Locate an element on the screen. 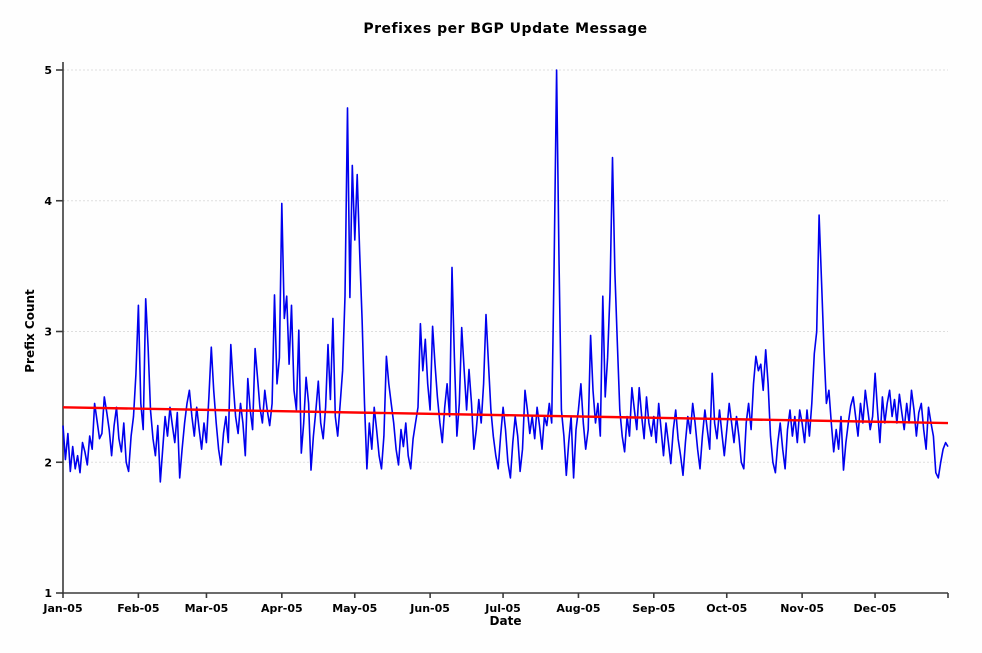 This screenshot has width=982, height=653. chart-title: Prefixes per BGP Update Message is located at coordinates (505, 29).